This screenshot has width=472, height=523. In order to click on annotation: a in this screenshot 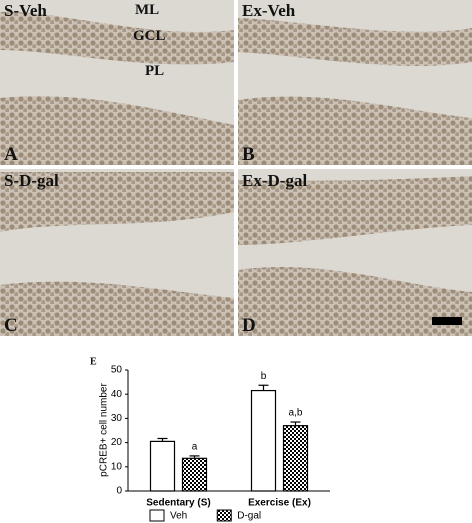, I will do `click(195, 447)`.